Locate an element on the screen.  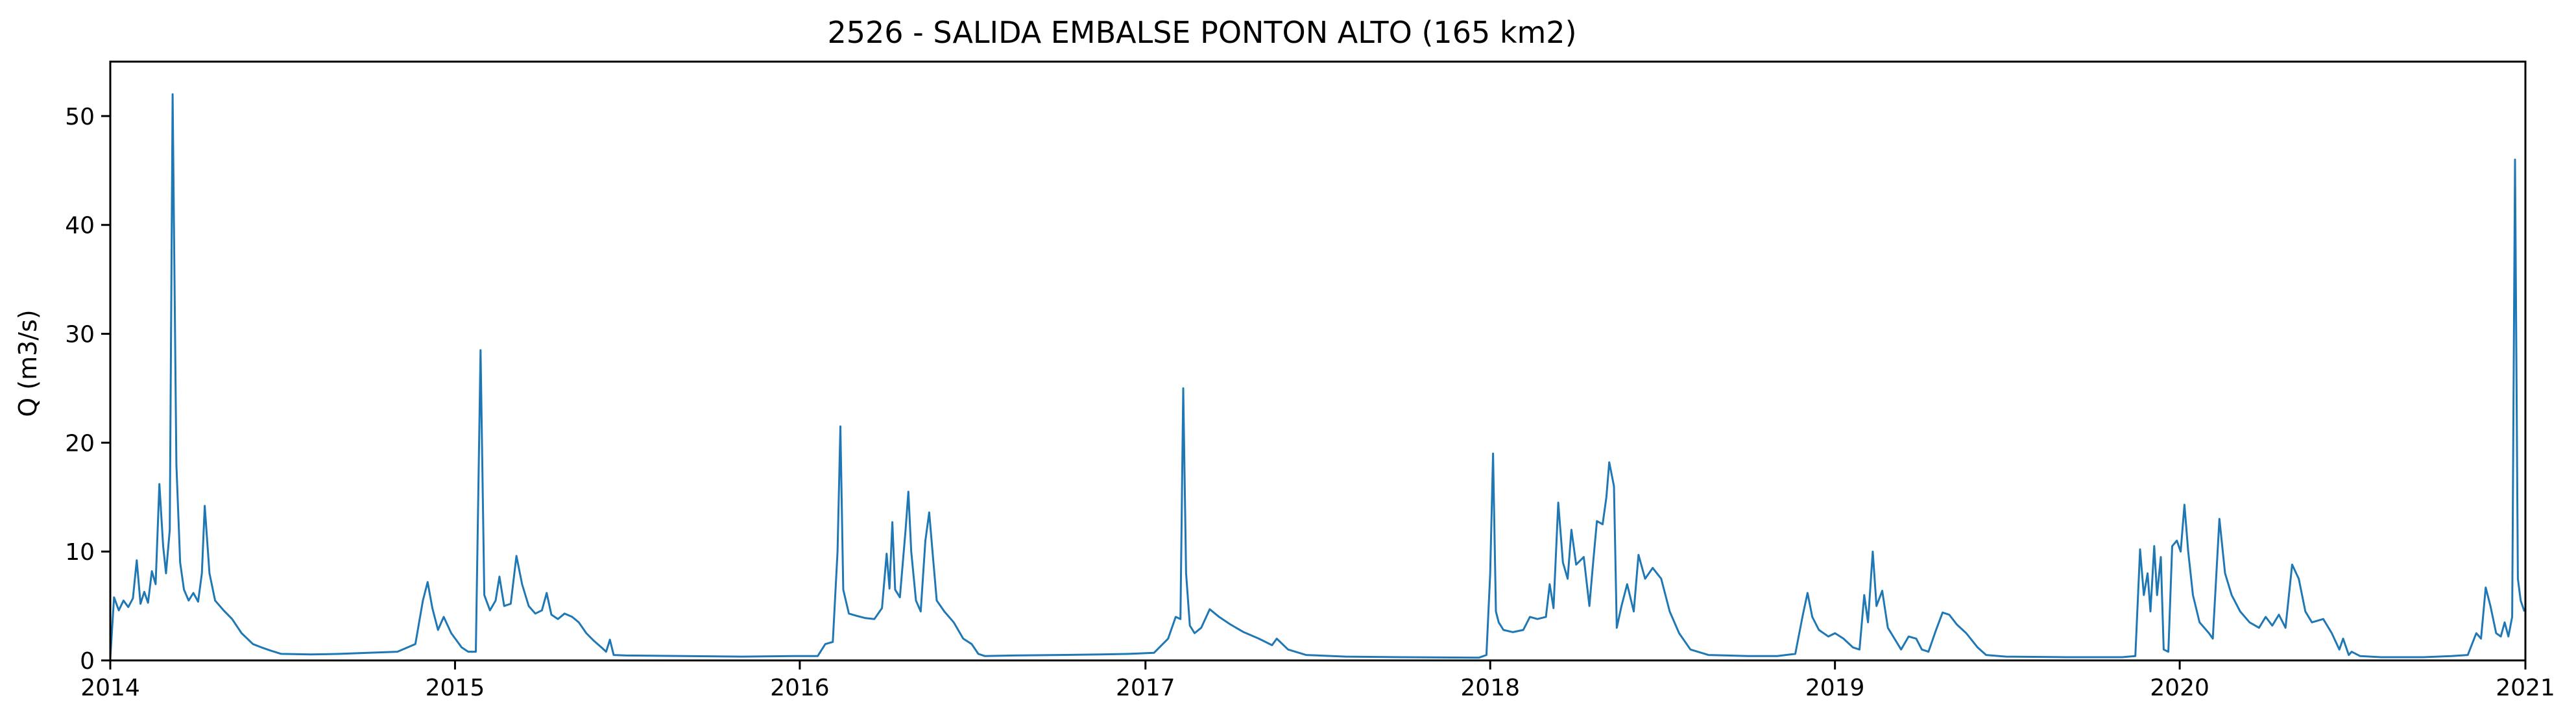
x-tick-label: 2020 is located at coordinates (2179, 688).